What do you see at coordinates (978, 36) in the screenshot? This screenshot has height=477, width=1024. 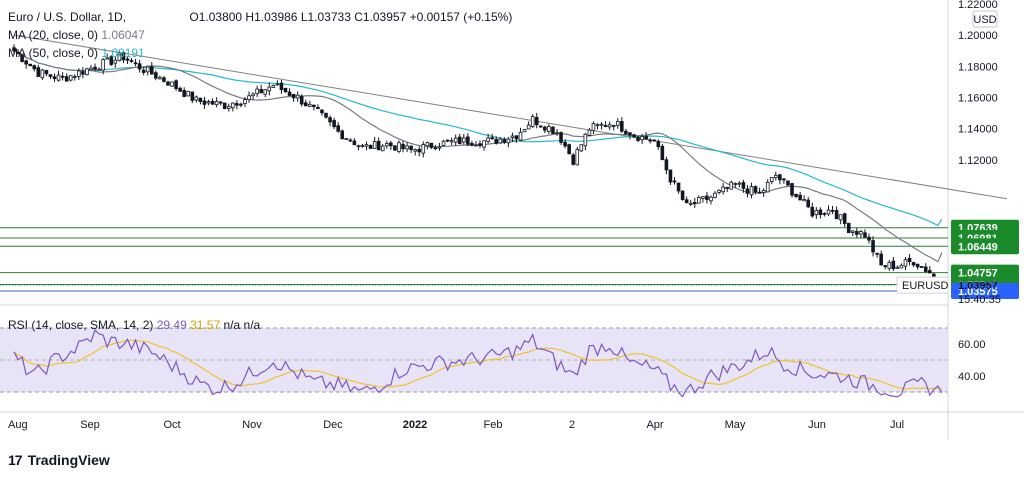 I see `price-axis-tick: 1.20000` at bounding box center [978, 36].